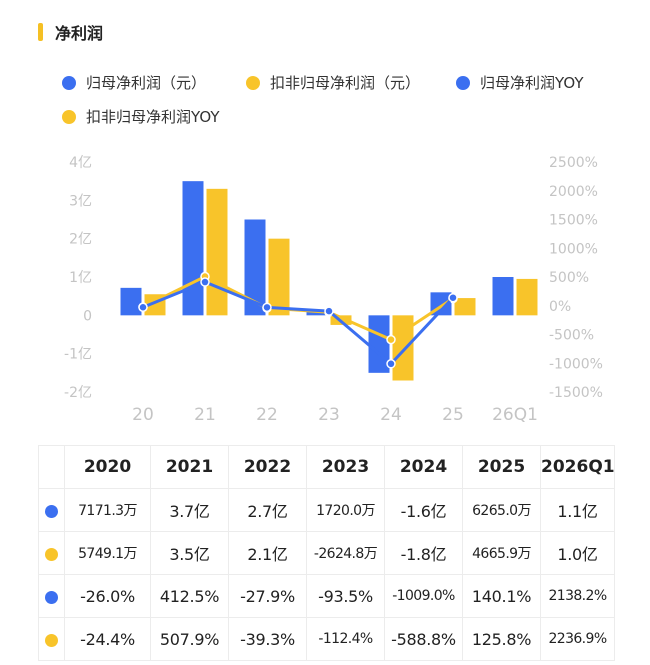 The height and width of the screenshot is (665, 650). Describe the element at coordinates (515, 415) in the screenshot. I see `x-axis-tick-label: 26Q1` at that location.